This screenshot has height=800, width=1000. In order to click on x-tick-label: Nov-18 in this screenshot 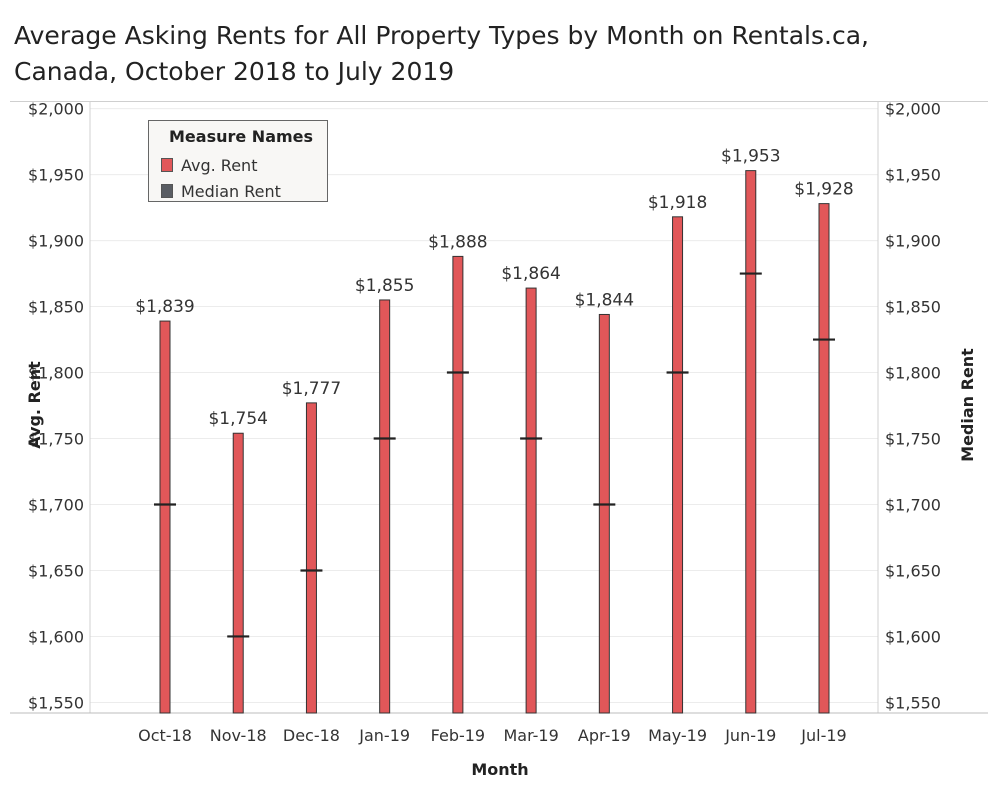, I will do `click(238, 735)`.